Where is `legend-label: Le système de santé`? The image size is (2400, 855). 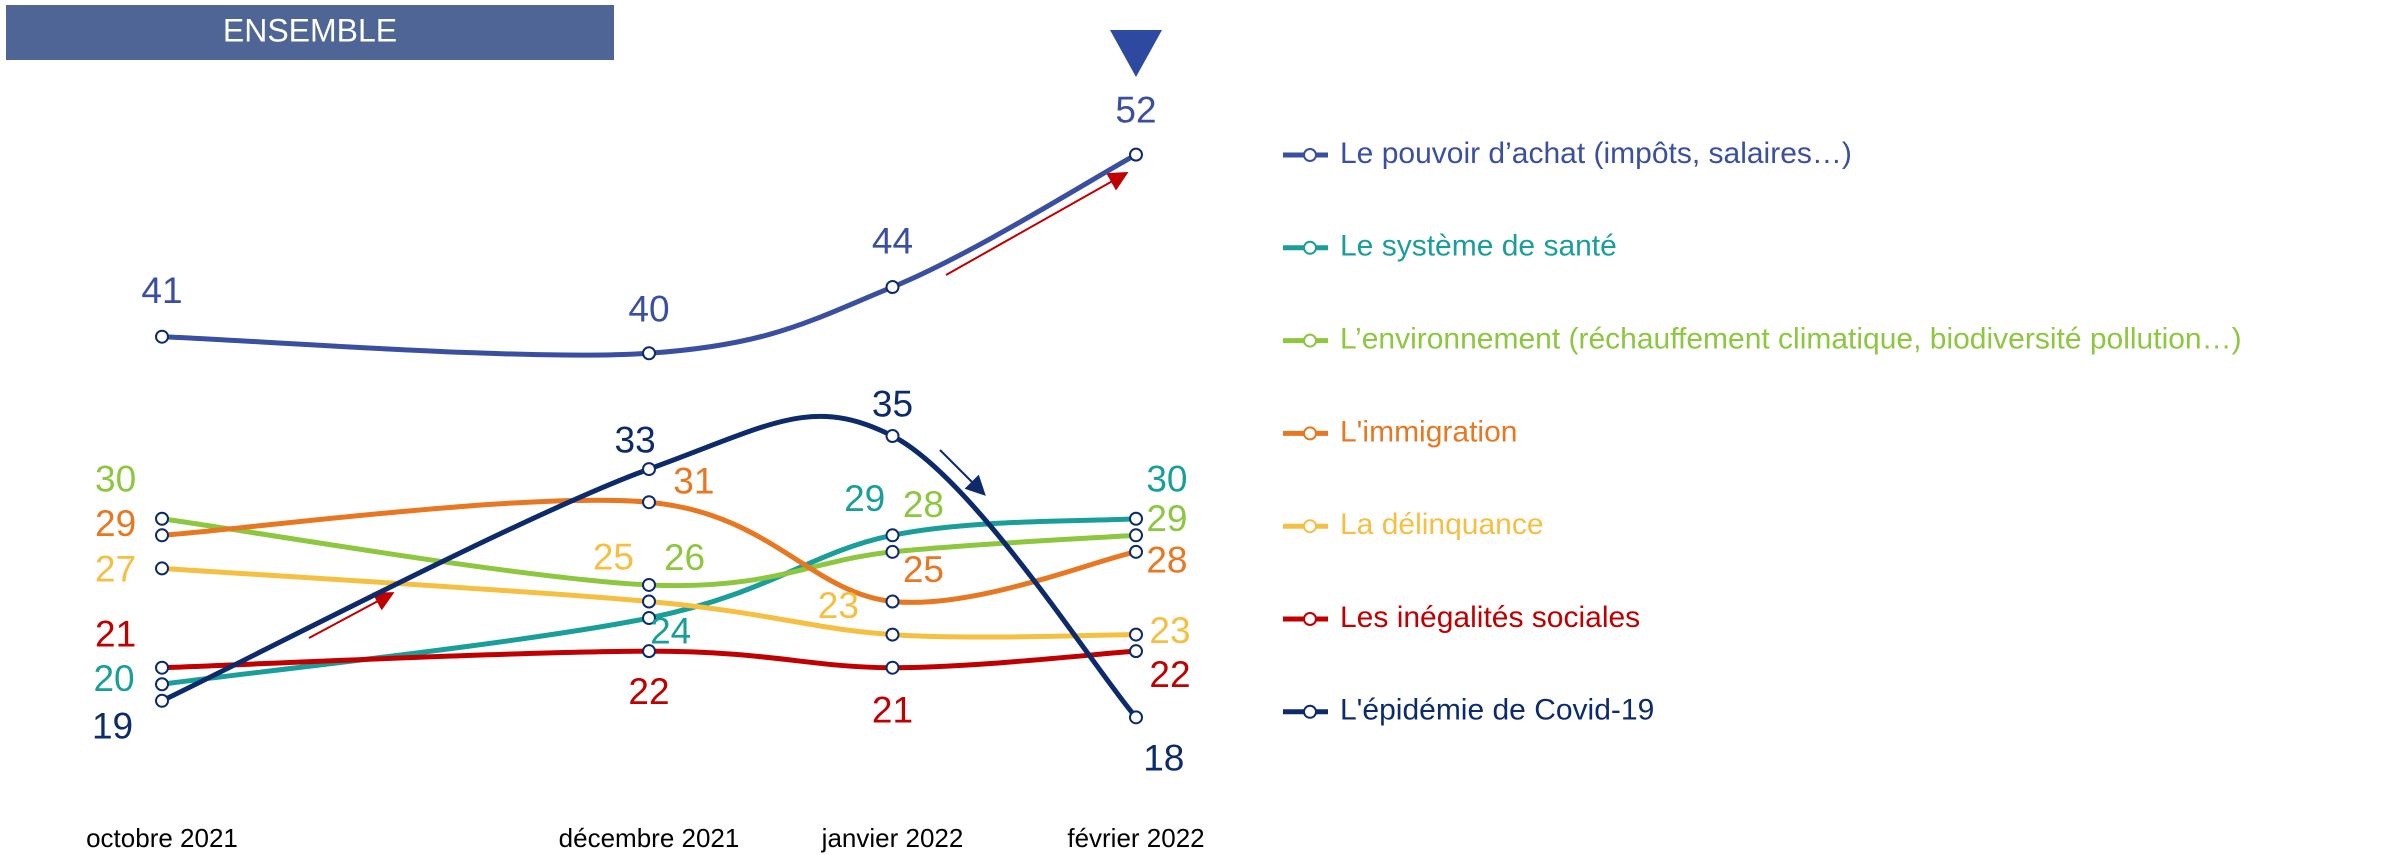
legend-label: Le système de santé is located at coordinates (1478, 246).